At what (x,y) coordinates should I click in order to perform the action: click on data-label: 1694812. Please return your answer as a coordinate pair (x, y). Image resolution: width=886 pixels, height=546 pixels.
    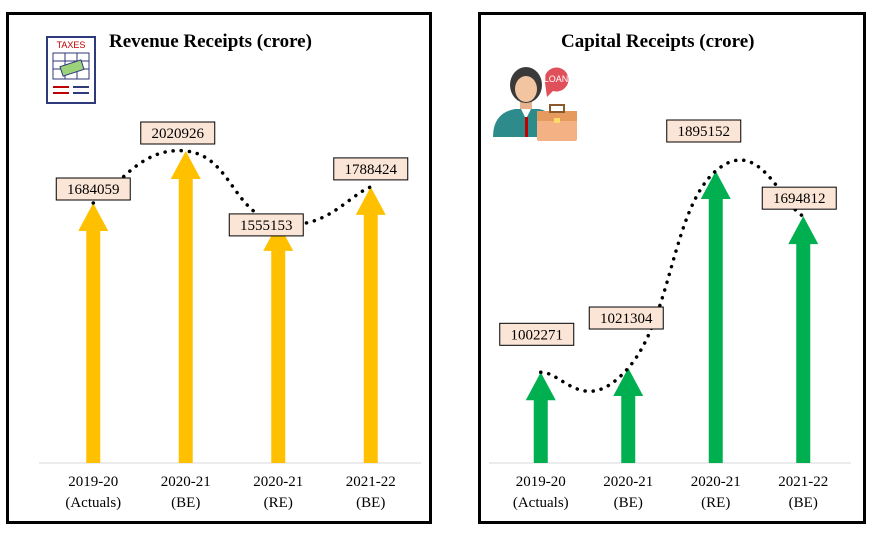
    Looking at the image, I should click on (799, 199).